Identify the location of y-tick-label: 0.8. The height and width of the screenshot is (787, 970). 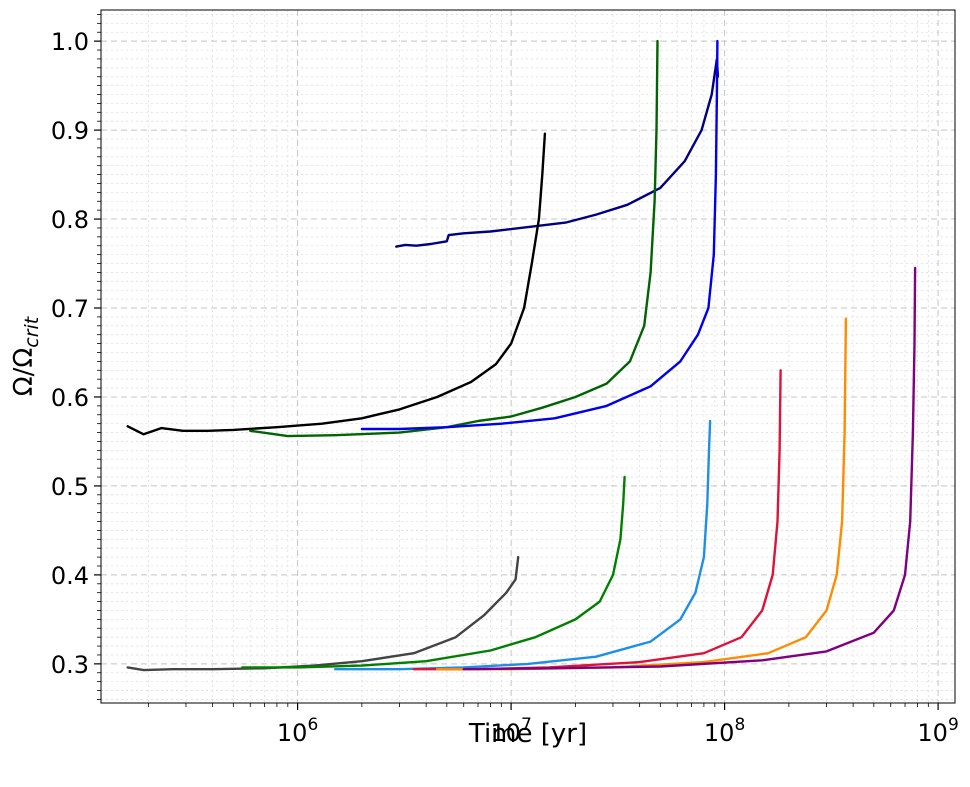
(70, 220).